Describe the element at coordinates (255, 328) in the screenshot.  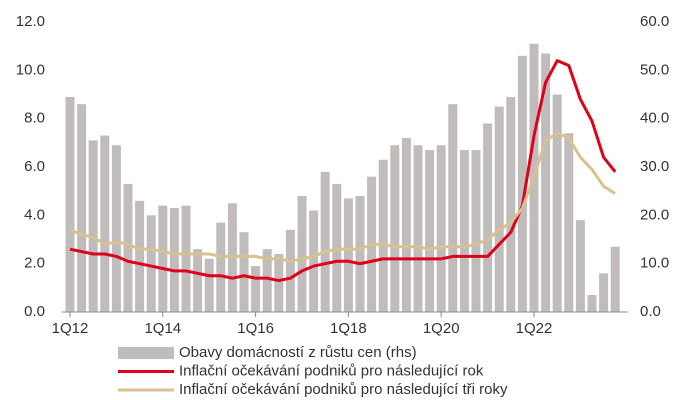
I see `x-tick-label: 1Q16` at that location.